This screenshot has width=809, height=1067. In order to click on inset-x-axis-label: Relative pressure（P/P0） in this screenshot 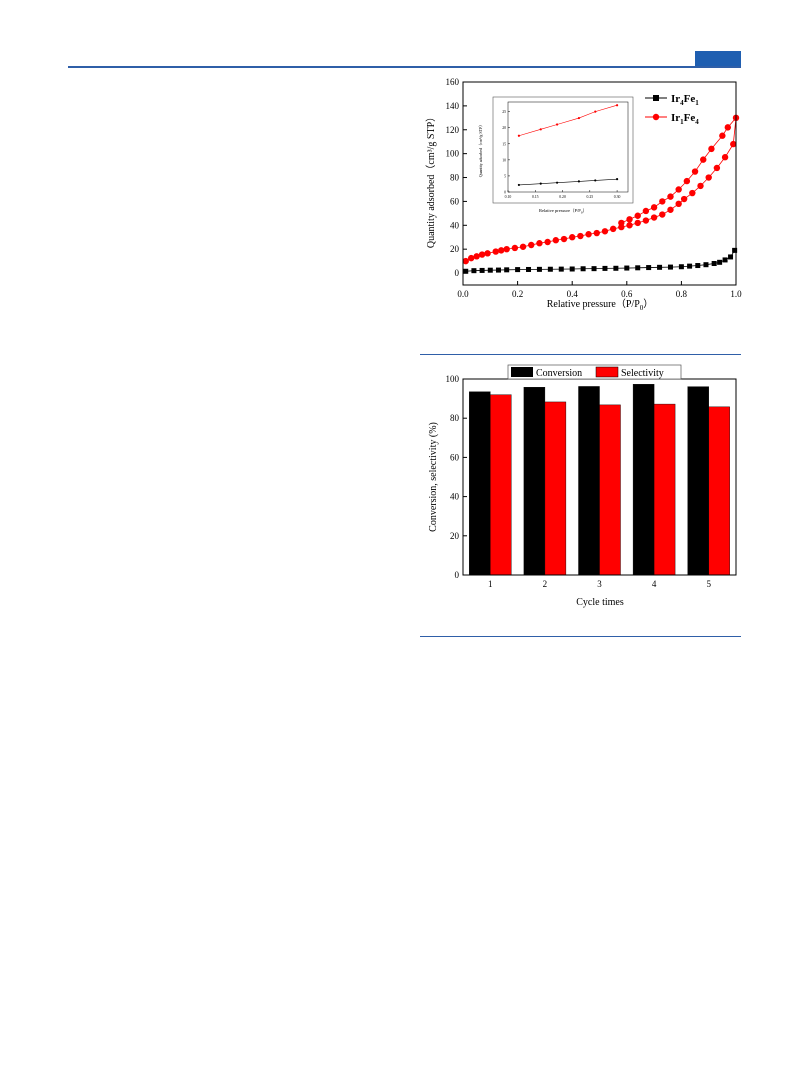, I will do `click(563, 211)`.